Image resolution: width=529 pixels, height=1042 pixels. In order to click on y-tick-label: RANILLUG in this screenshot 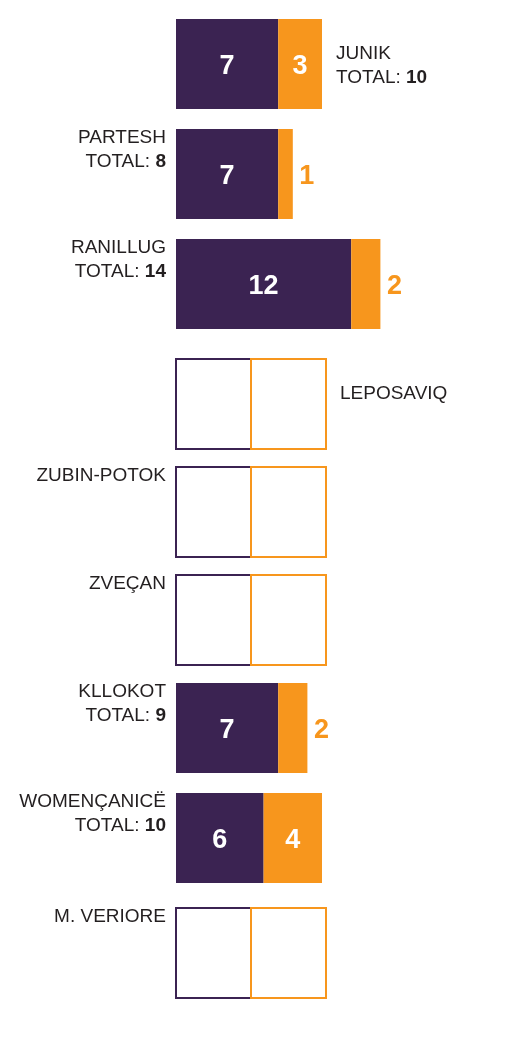, I will do `click(118, 246)`.